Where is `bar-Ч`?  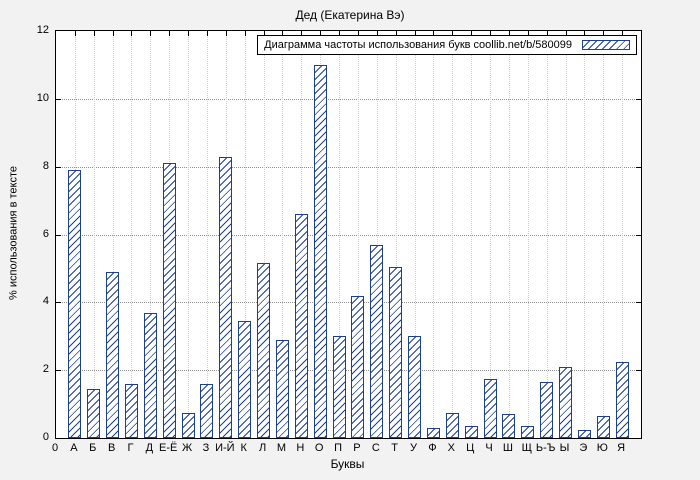 bar-Ч is located at coordinates (490, 408).